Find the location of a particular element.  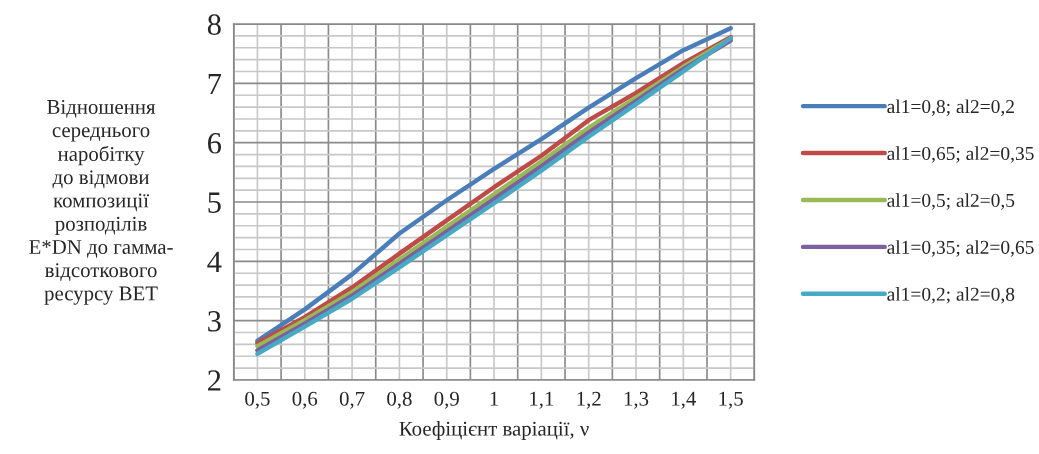

x-tick-label: 1,4 is located at coordinates (684, 400).